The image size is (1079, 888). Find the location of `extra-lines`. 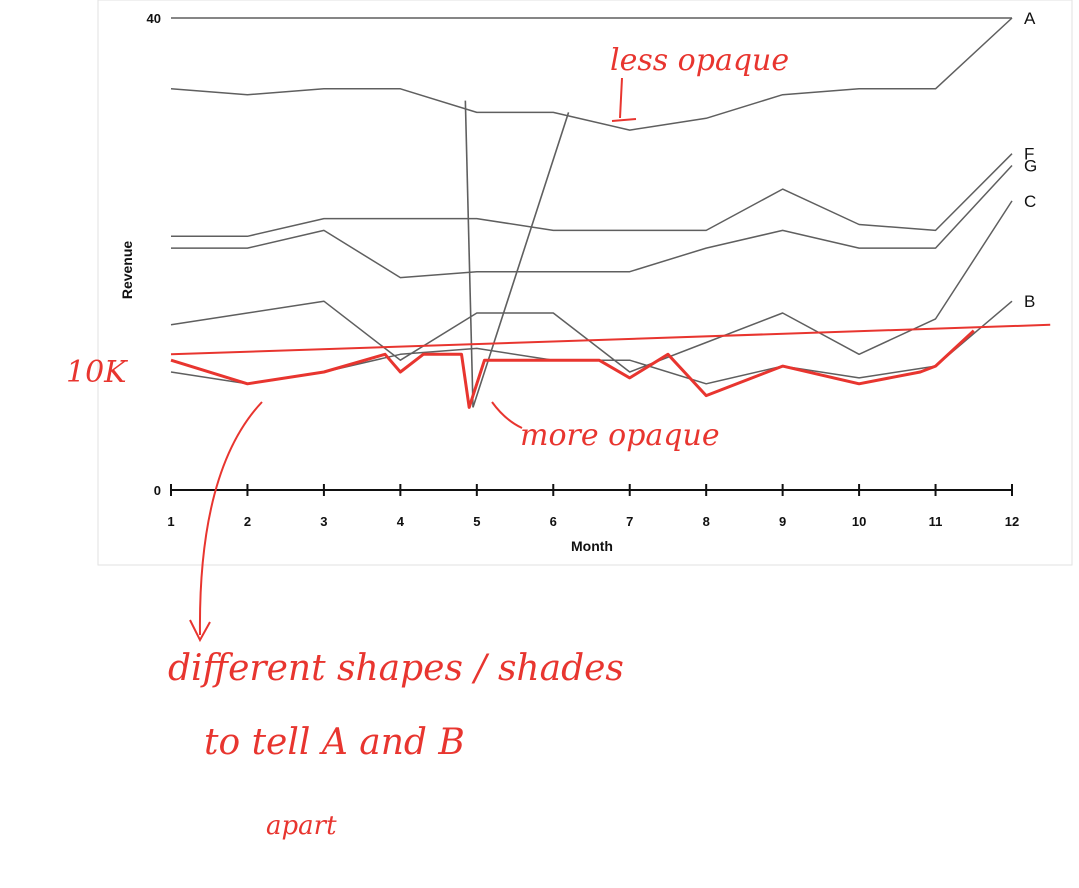

extra-lines is located at coordinates (517, 254).